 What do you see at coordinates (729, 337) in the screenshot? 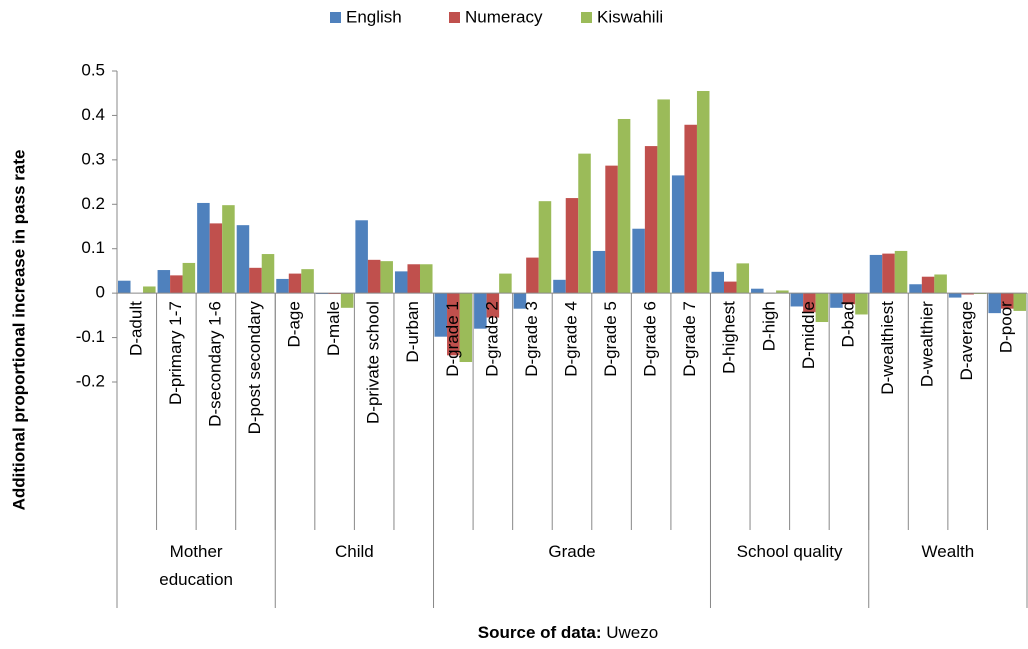
I see `x-tick-label: D-highest` at bounding box center [729, 337].